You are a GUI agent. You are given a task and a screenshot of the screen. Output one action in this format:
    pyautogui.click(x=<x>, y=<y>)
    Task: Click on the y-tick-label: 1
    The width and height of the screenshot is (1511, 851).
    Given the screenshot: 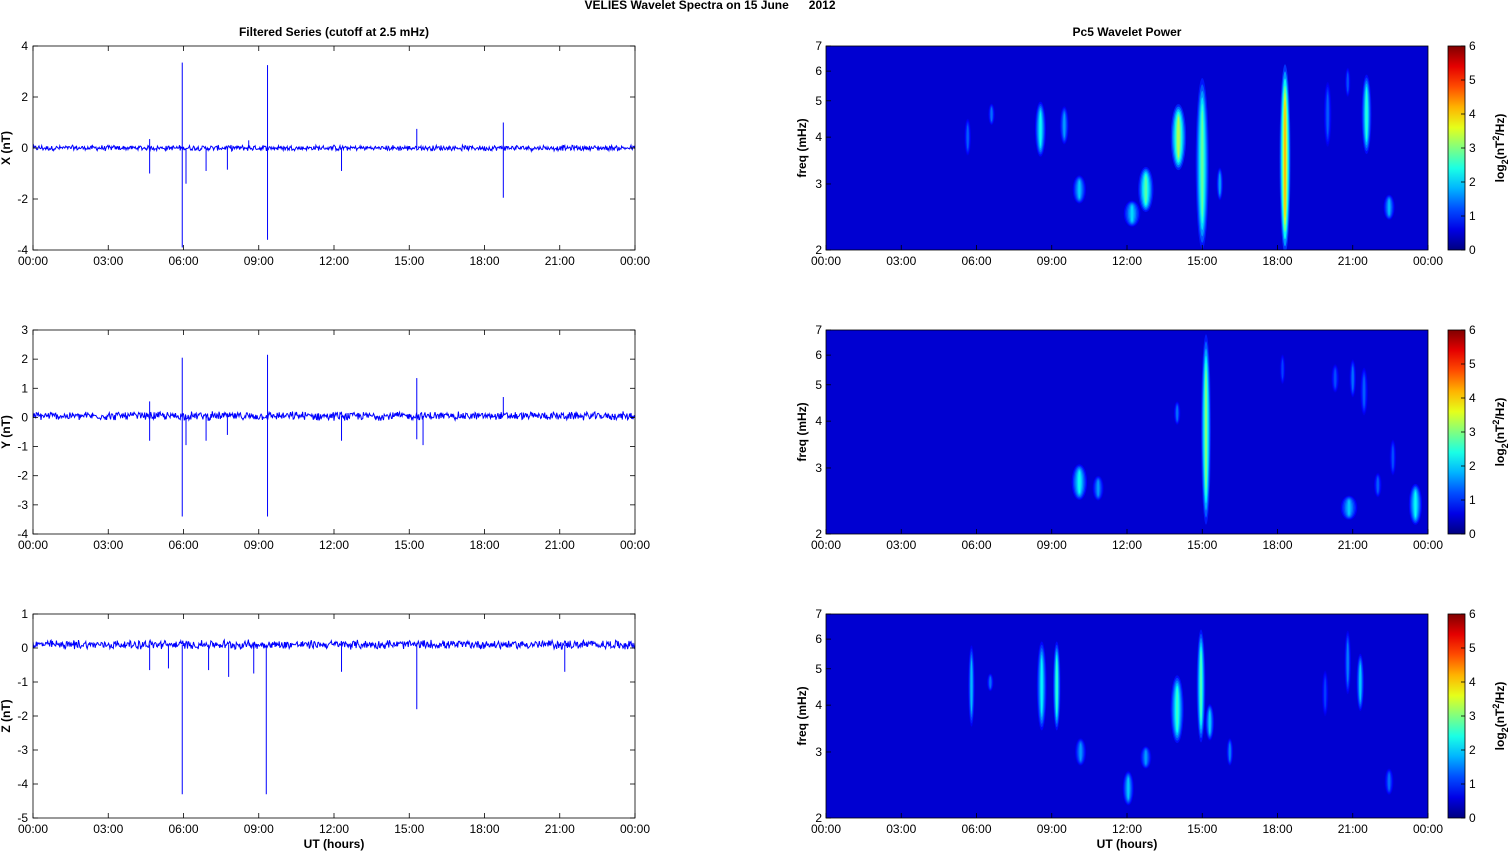 What is the action you would take?
    pyautogui.click(x=24, y=388)
    